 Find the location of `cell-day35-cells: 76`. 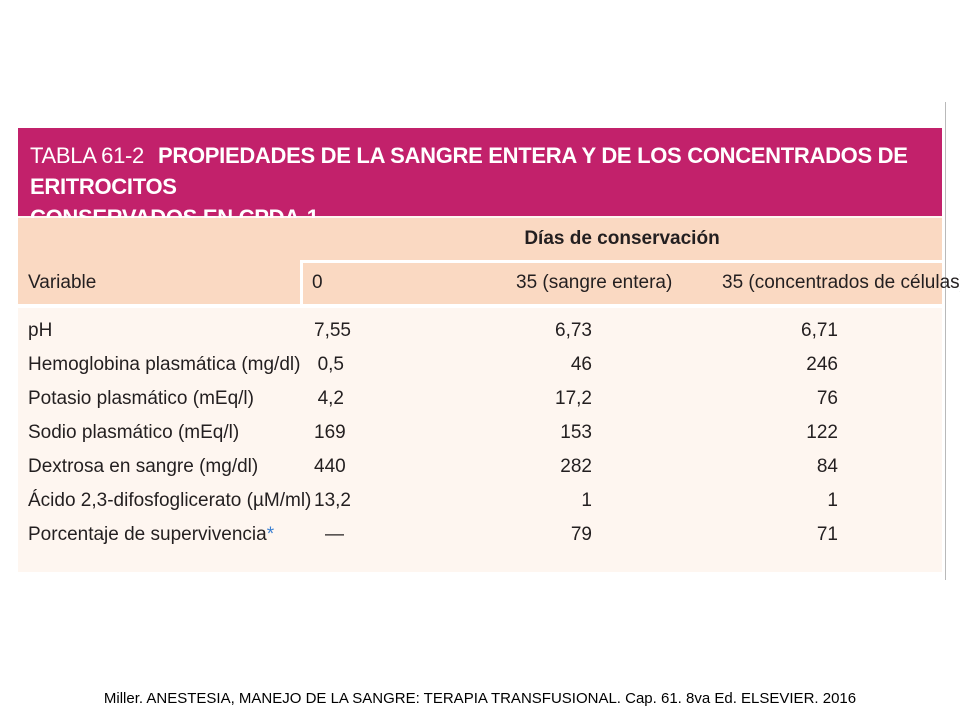

cell-day35-cells: 76 is located at coordinates (827, 398).